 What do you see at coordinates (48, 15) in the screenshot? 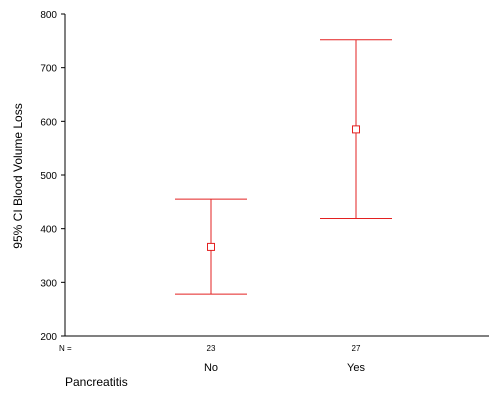
I see `y-tick-label: 800` at bounding box center [48, 15].